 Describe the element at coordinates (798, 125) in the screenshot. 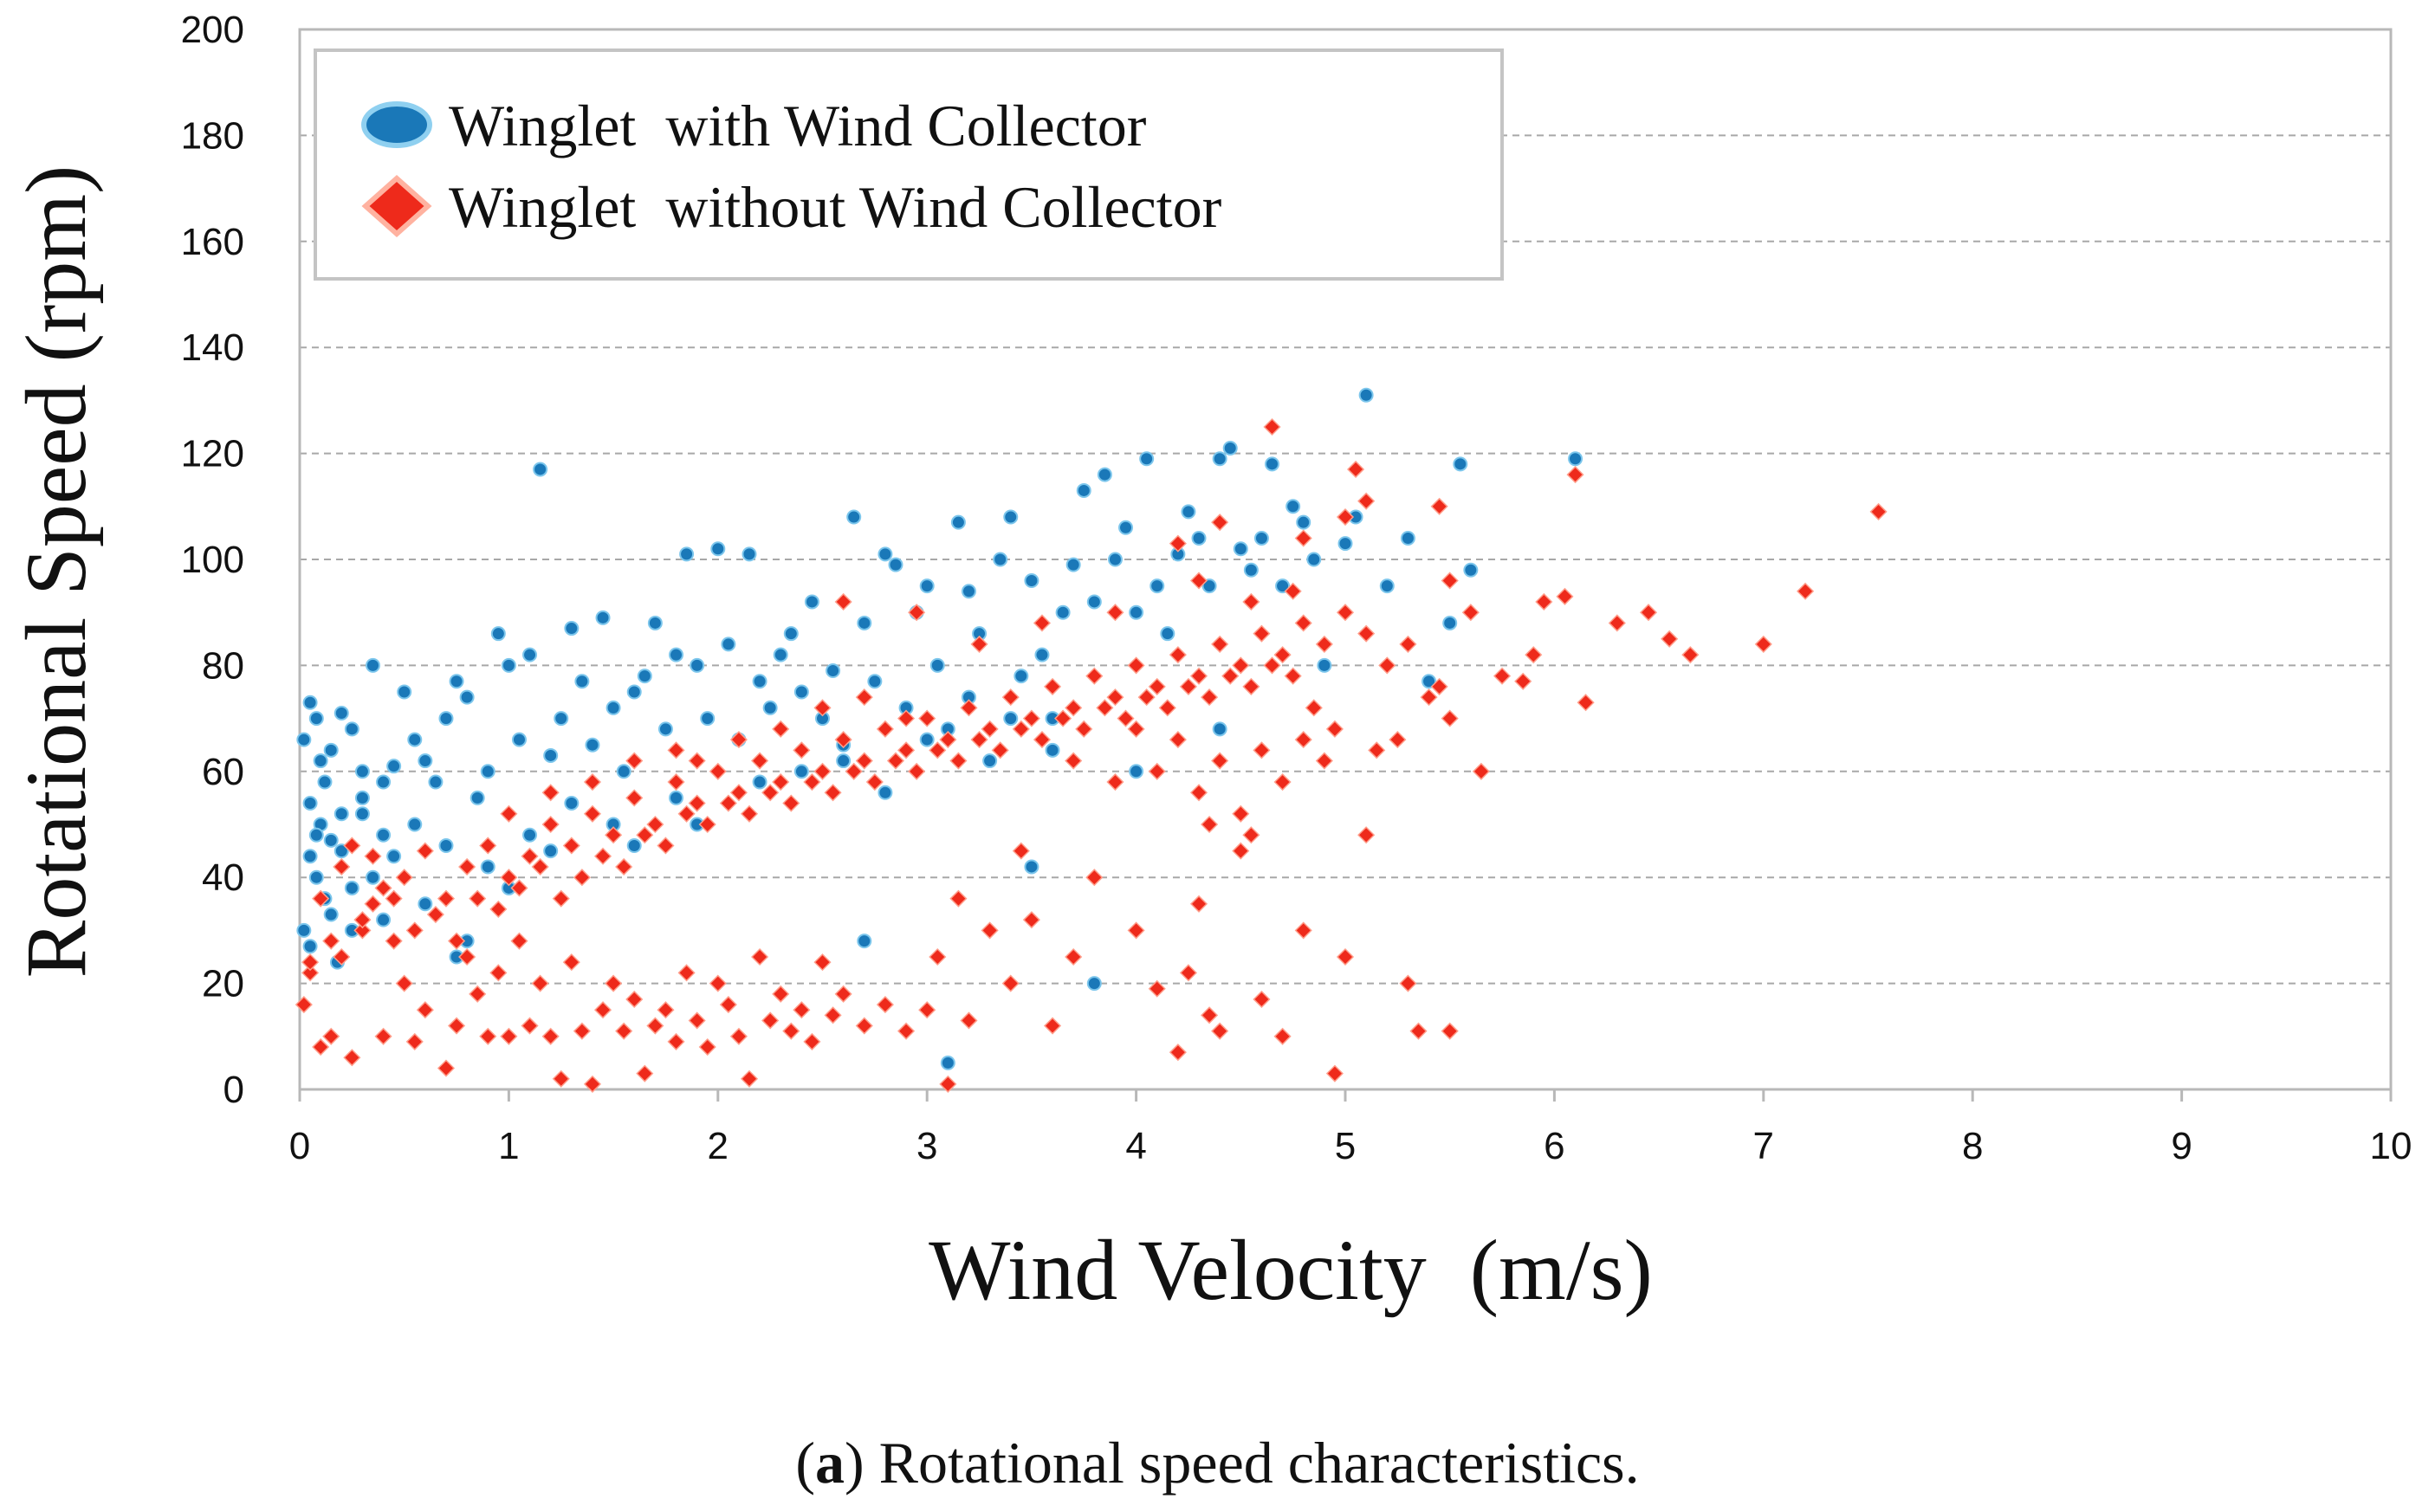

I see `legend-label-with-collector: Winglet with Wind Collector` at that location.